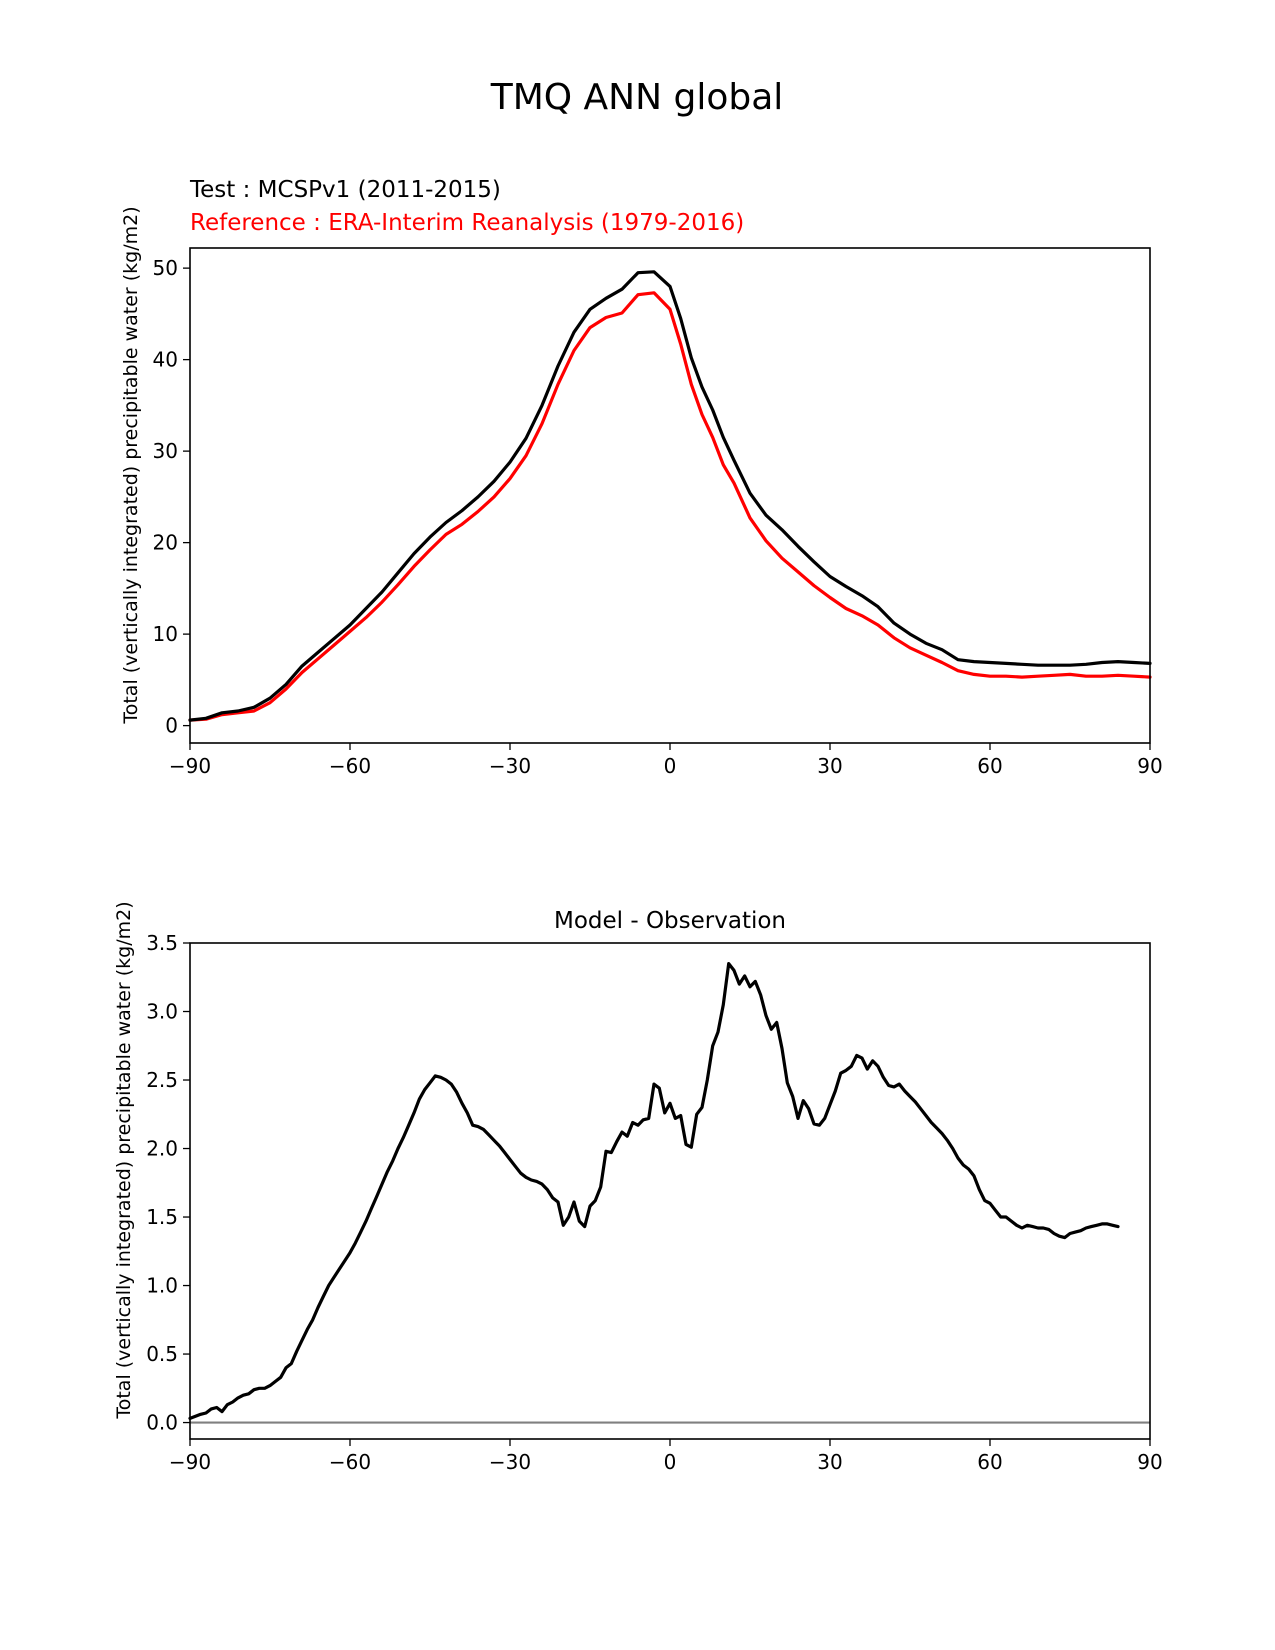 The height and width of the screenshot is (1650, 1275). I want to click on y-tick-label: 0.0, so click(162, 1423).